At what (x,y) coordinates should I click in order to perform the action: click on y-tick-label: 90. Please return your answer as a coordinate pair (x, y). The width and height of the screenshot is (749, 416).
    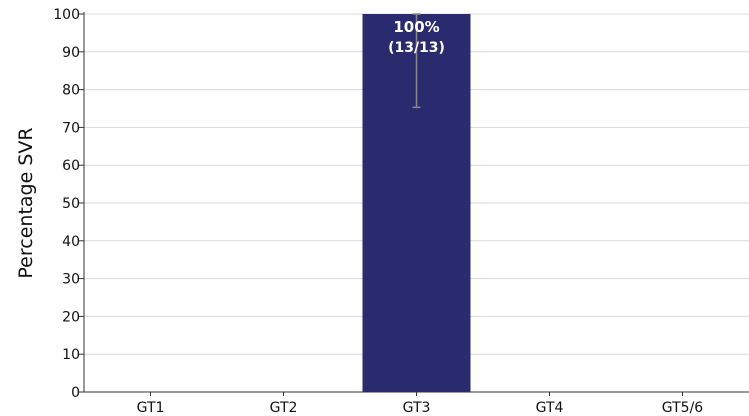
    Looking at the image, I should click on (71, 53).